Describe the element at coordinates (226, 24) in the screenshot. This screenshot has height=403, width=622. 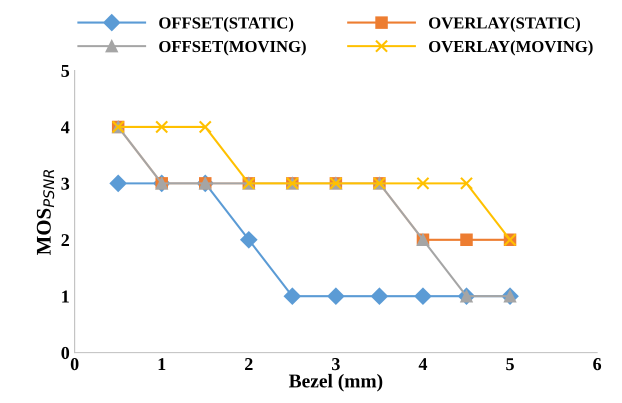
I see `legend-label: OFFSET(STATIC)` at that location.